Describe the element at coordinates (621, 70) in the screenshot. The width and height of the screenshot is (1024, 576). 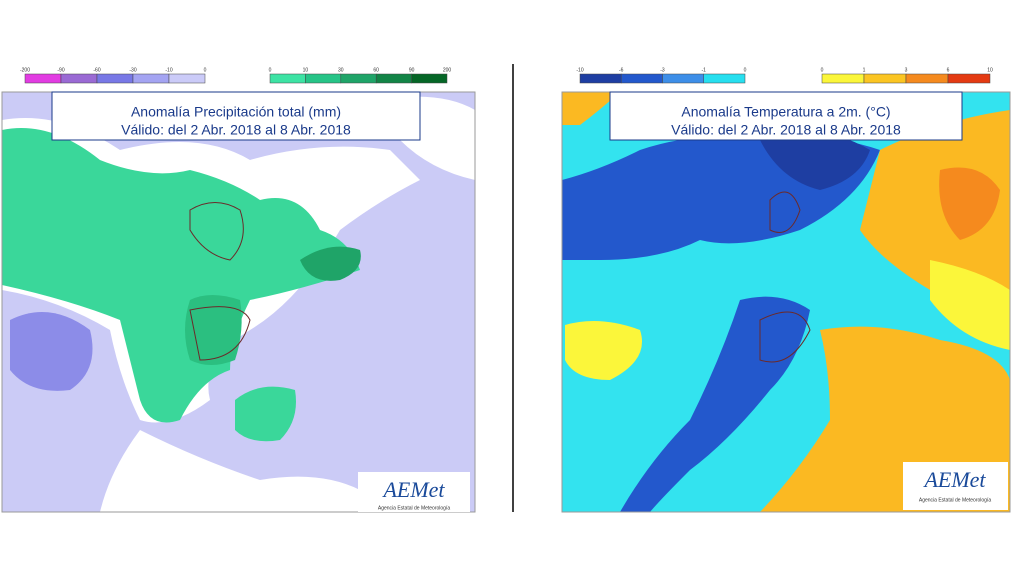
I see `legend-tick: -6` at that location.